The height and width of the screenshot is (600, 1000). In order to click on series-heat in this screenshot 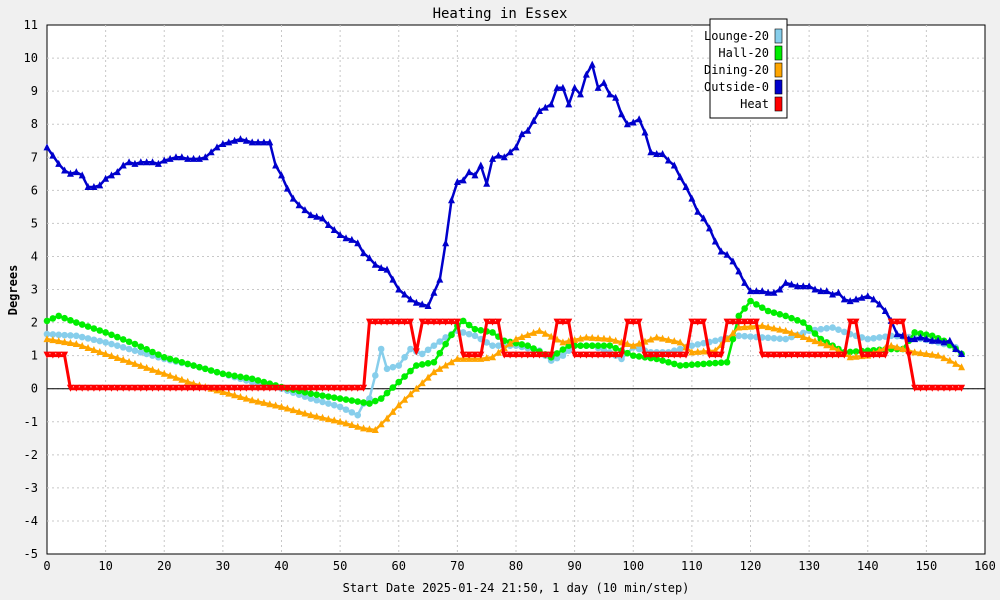, I will do `click(504, 355)`.